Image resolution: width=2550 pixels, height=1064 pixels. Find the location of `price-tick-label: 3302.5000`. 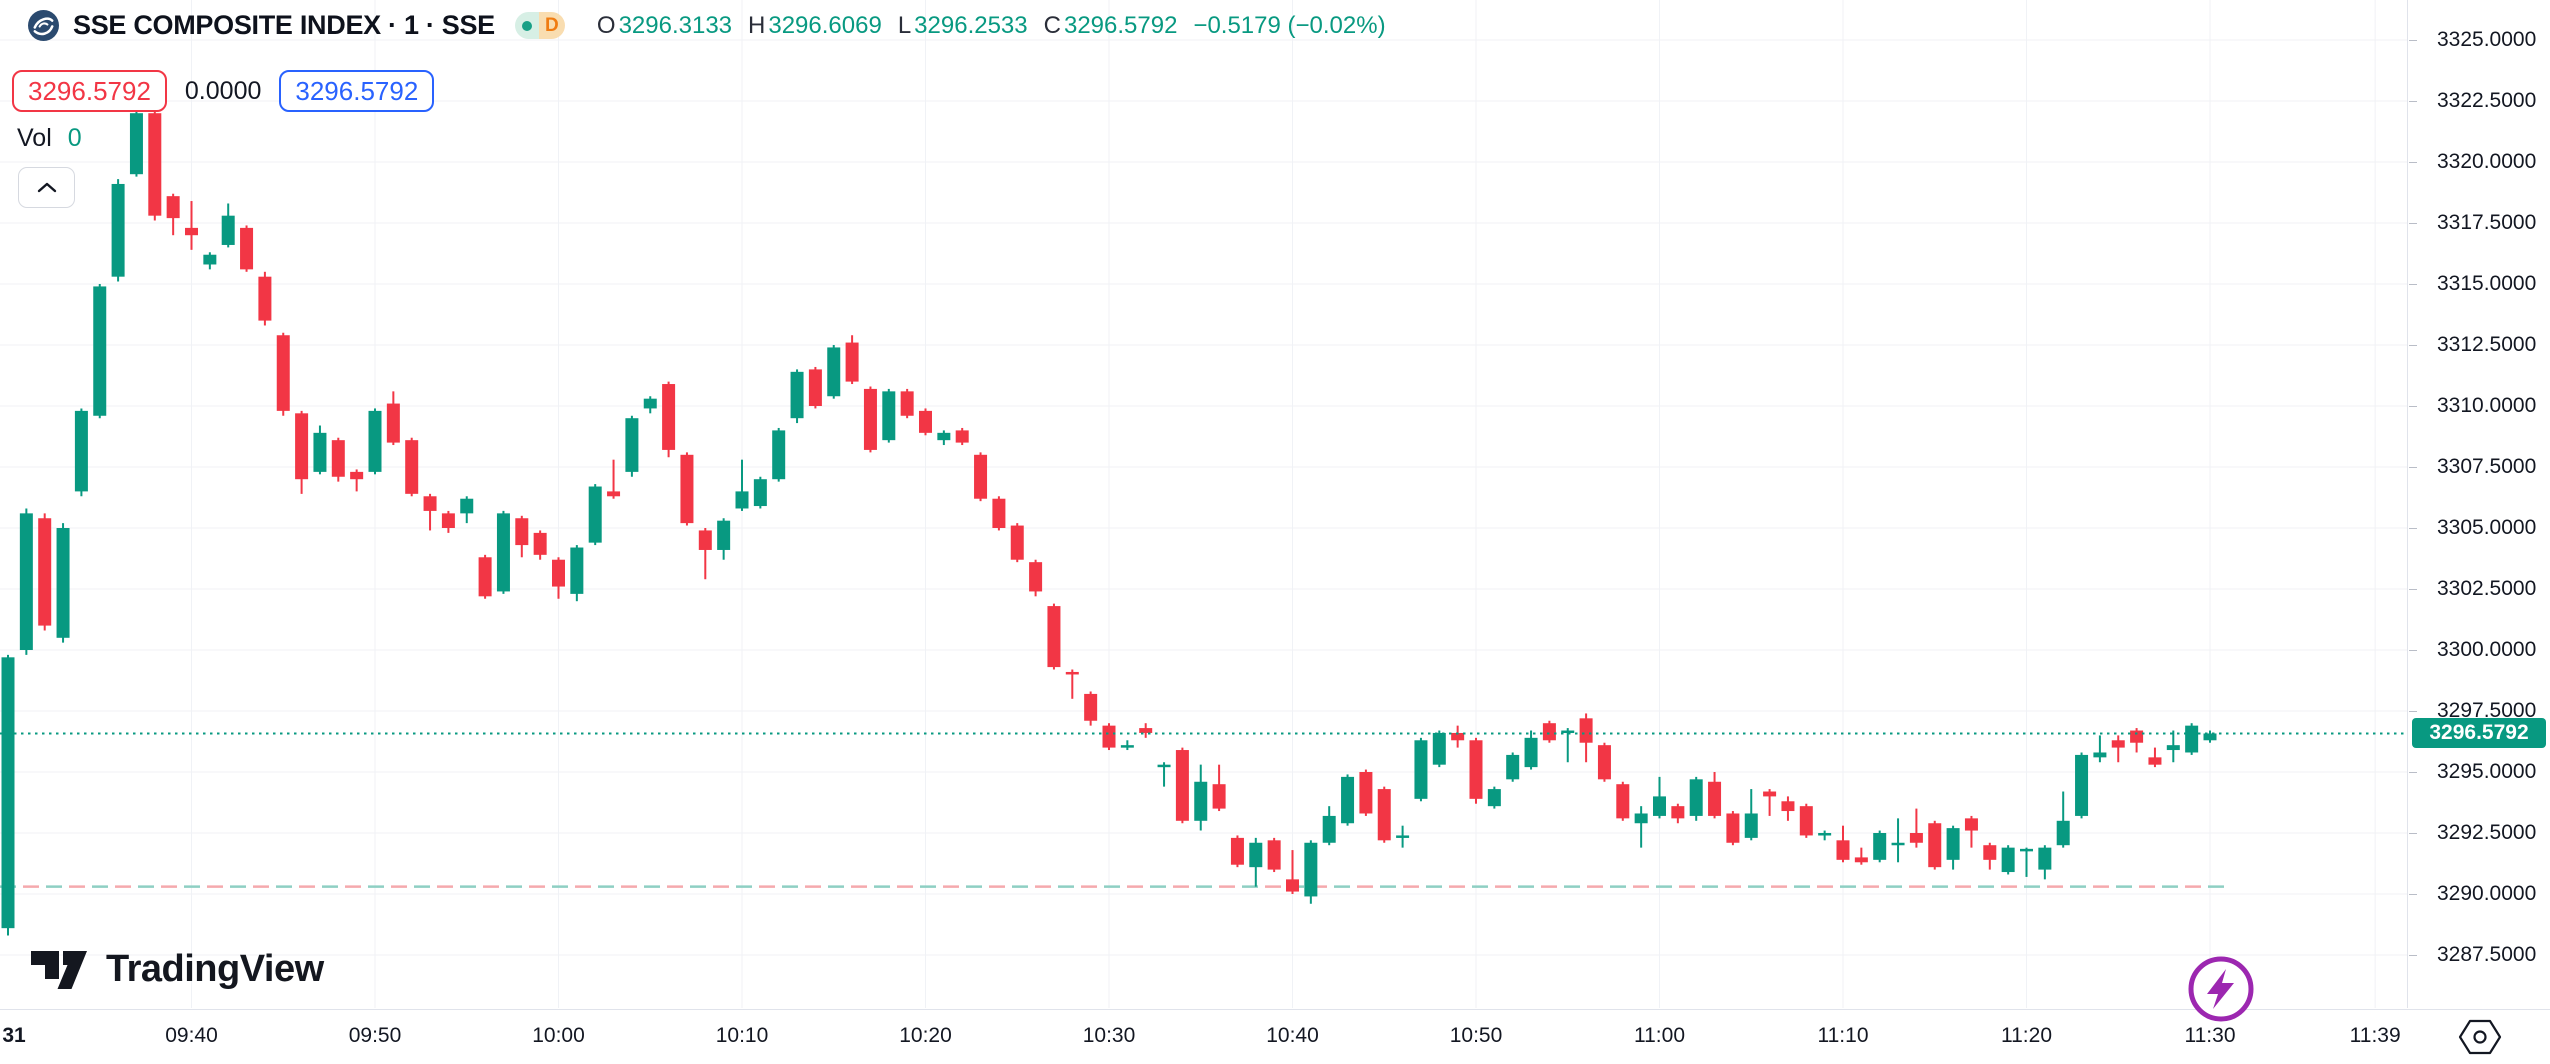

price-tick-label: 3302.5000 is located at coordinates (2487, 588).